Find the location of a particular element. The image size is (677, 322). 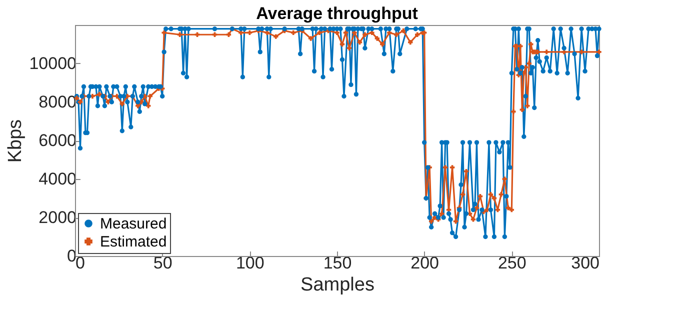

x-tick-label: 300 is located at coordinates (585, 263).